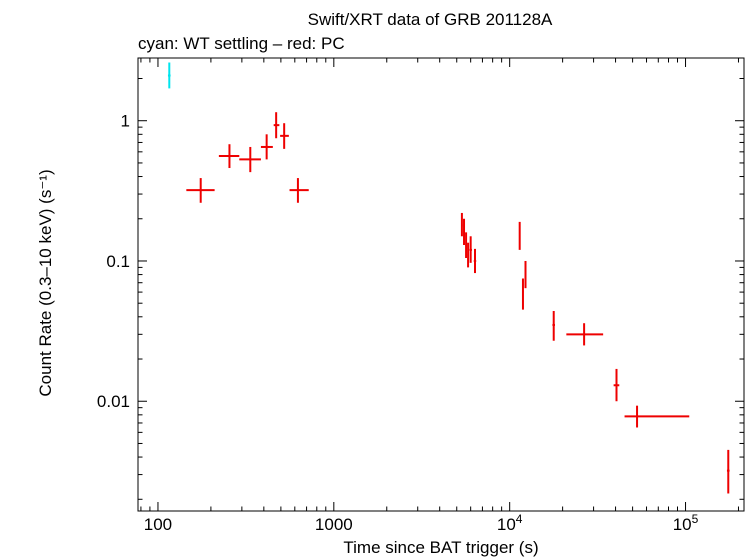  Describe the element at coordinates (125, 121) in the screenshot. I see `y-tick-label: 1` at that location.